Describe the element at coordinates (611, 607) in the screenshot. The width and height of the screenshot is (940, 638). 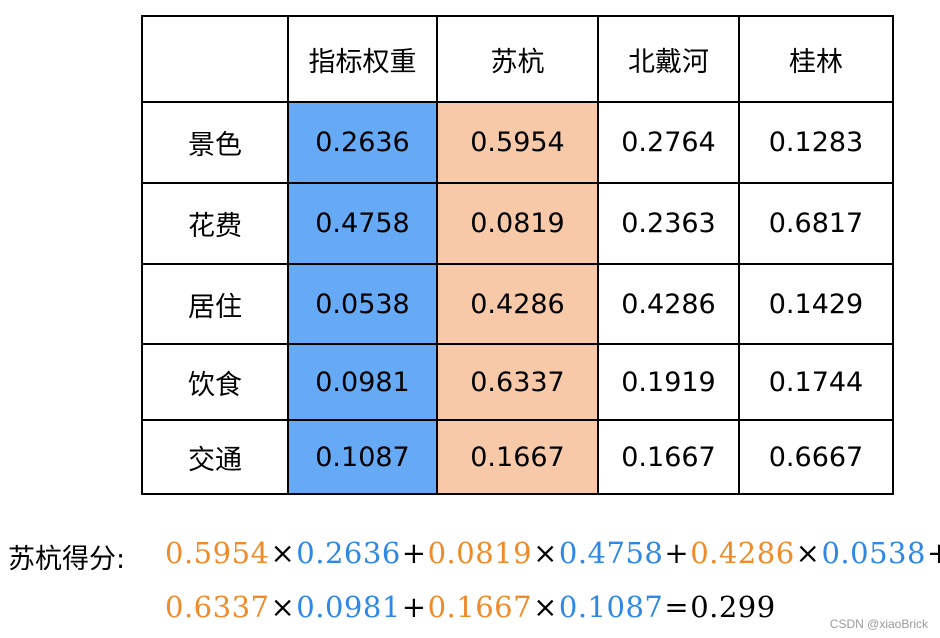
I see `formula-weight: 0.1087` at that location.